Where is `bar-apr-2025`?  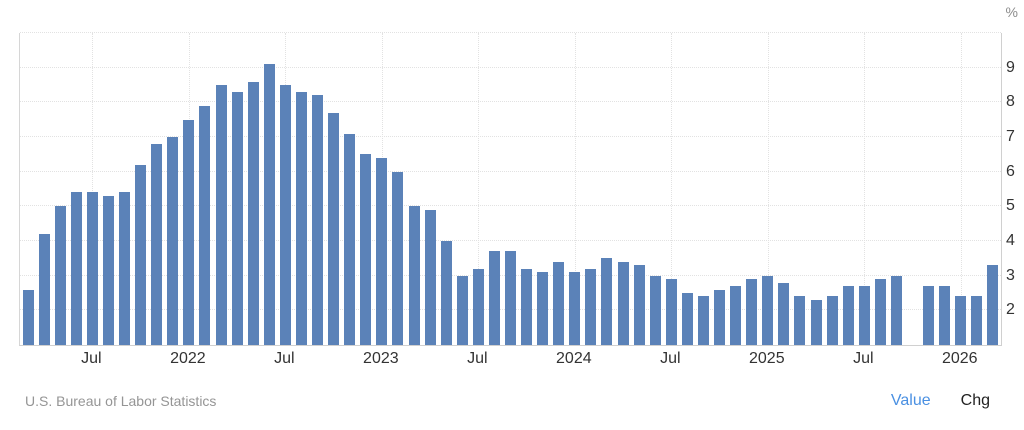
bar-apr-2025 is located at coordinates (816, 322).